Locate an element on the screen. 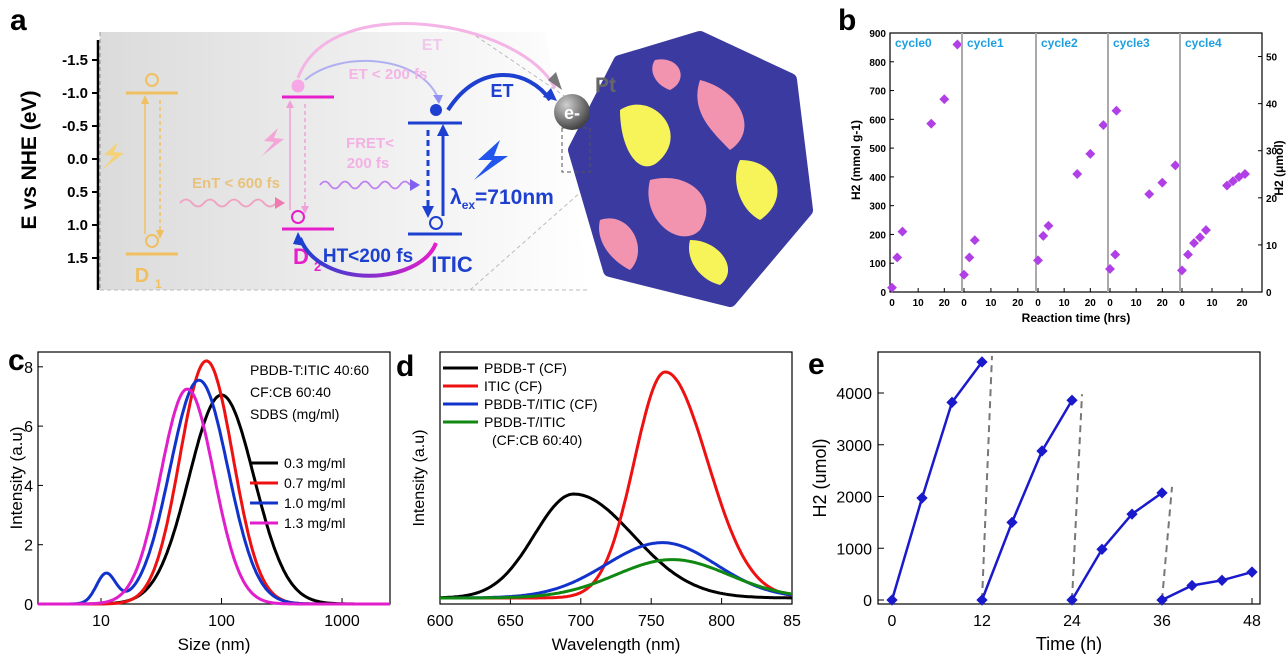  ht-arrow is located at coordinates (368, 257).